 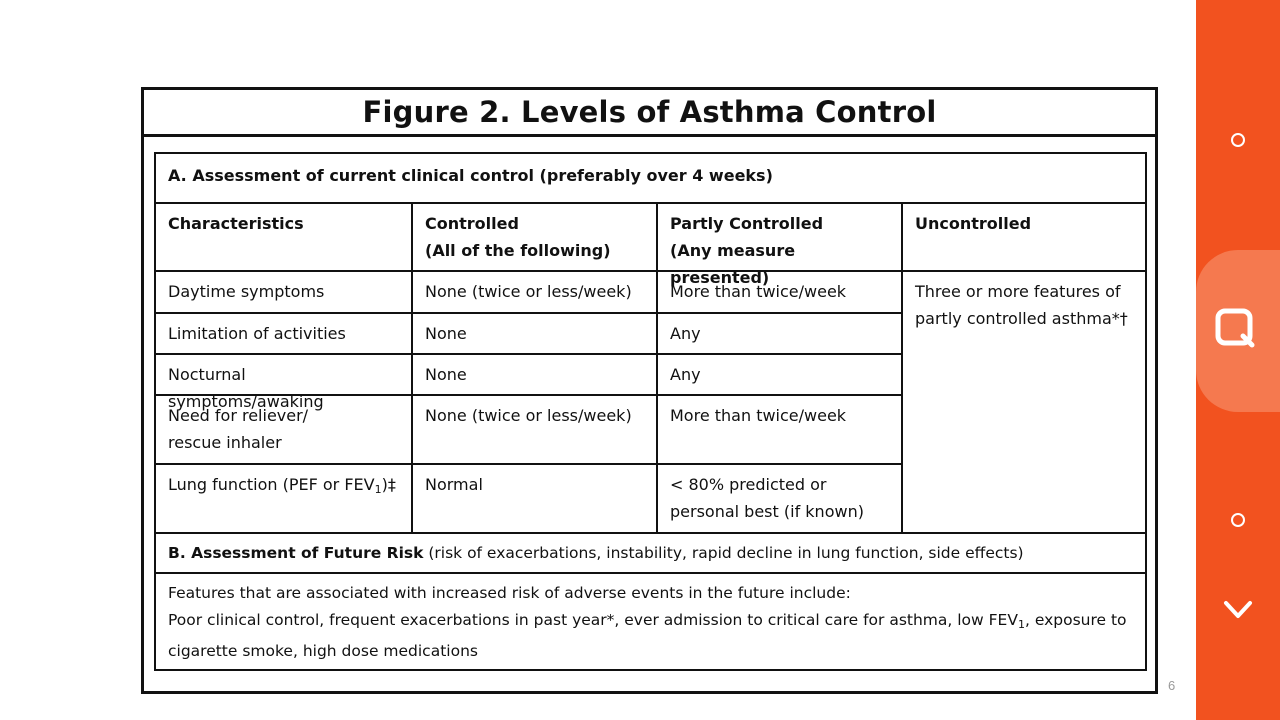 I want to click on row-reliever-line1: Need for reliever/, so click(x=238, y=415).